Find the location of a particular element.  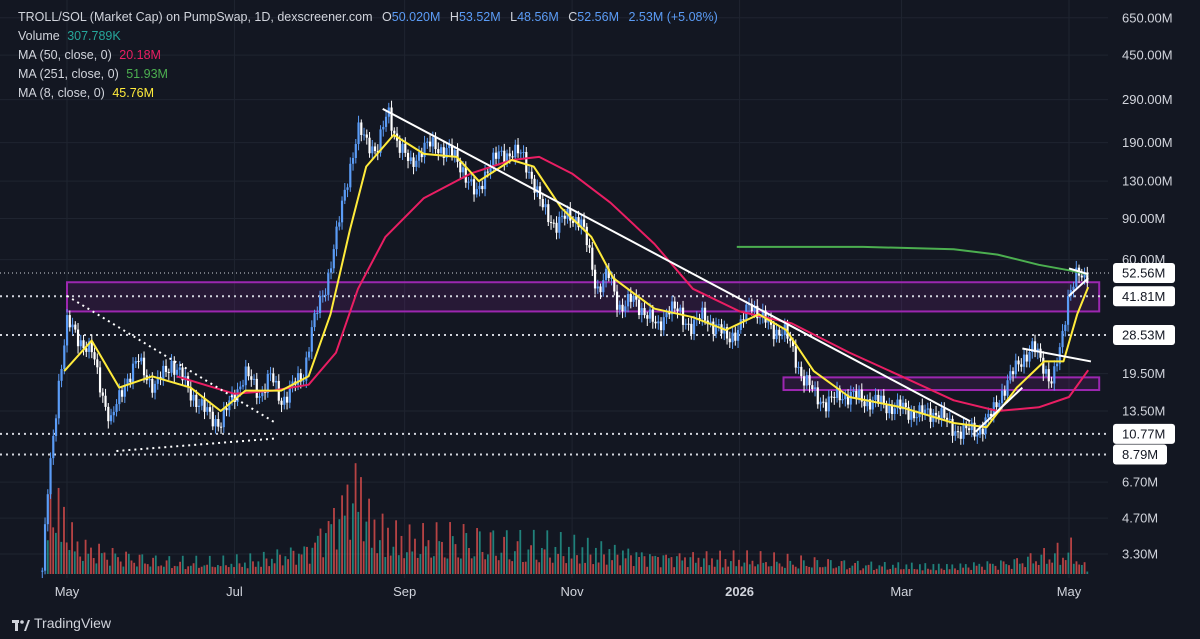

legend-volume-row: Volume 307.789K is located at coordinates (368, 36).